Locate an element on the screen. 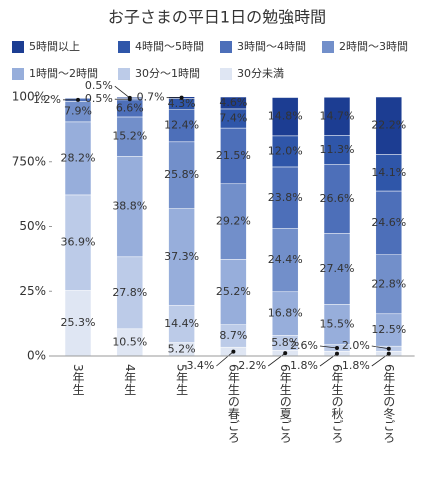  value-label: 6.6% is located at coordinates (130, 107).